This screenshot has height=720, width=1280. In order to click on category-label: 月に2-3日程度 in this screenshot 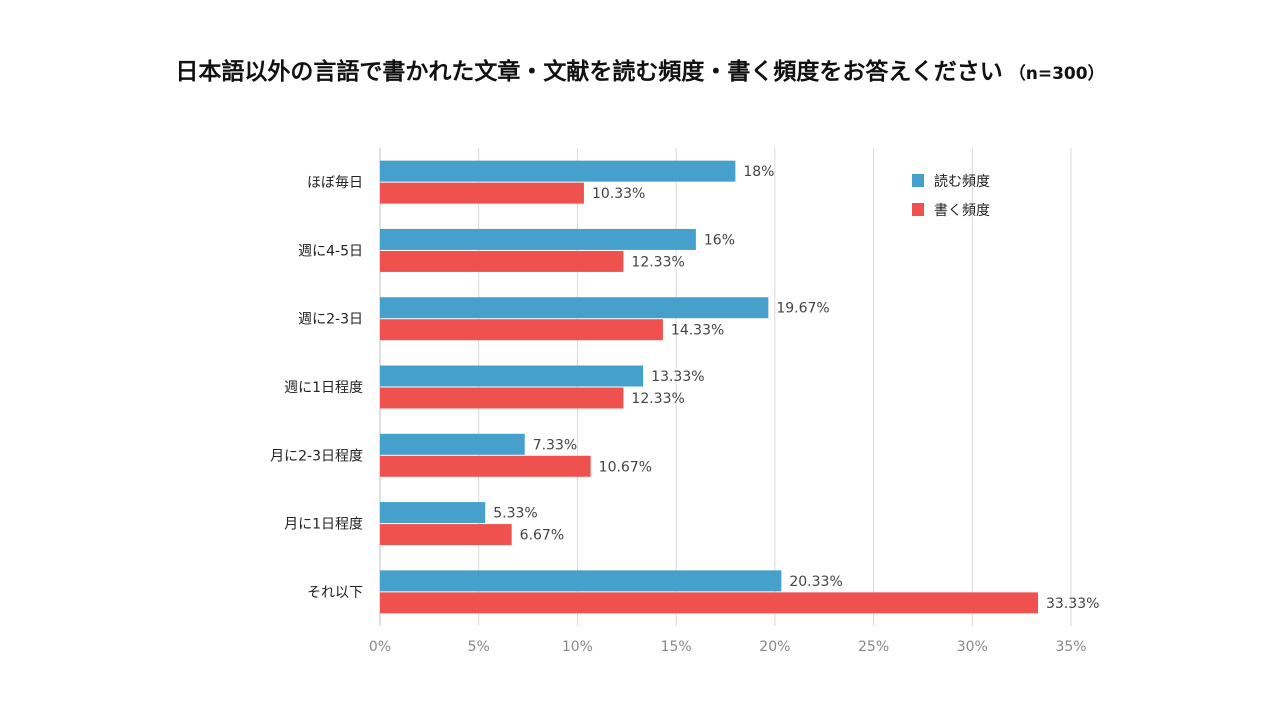, I will do `click(316, 456)`.